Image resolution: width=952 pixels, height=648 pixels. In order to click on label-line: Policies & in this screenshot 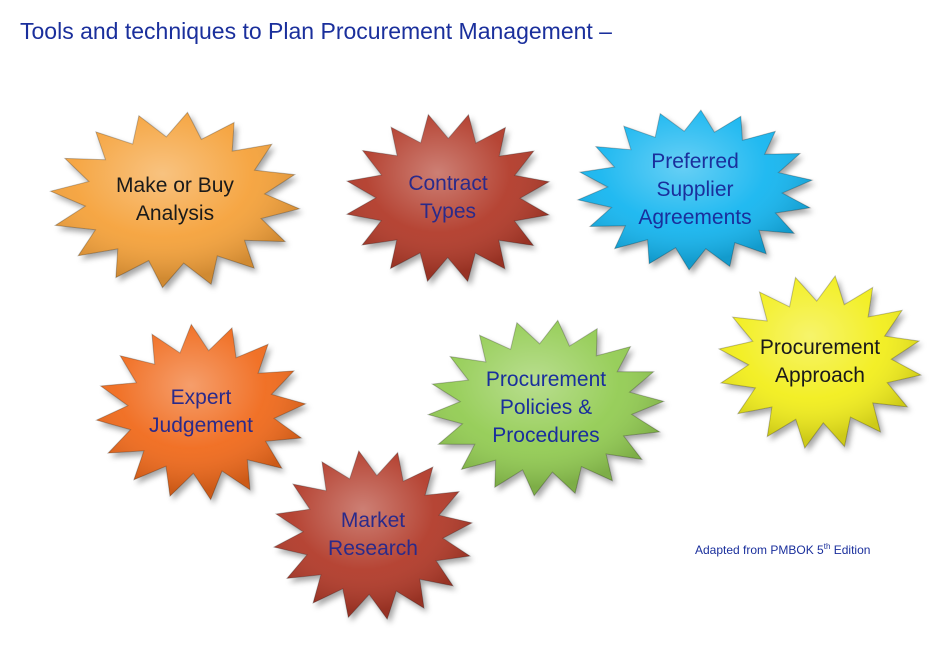, I will do `click(546, 407)`.